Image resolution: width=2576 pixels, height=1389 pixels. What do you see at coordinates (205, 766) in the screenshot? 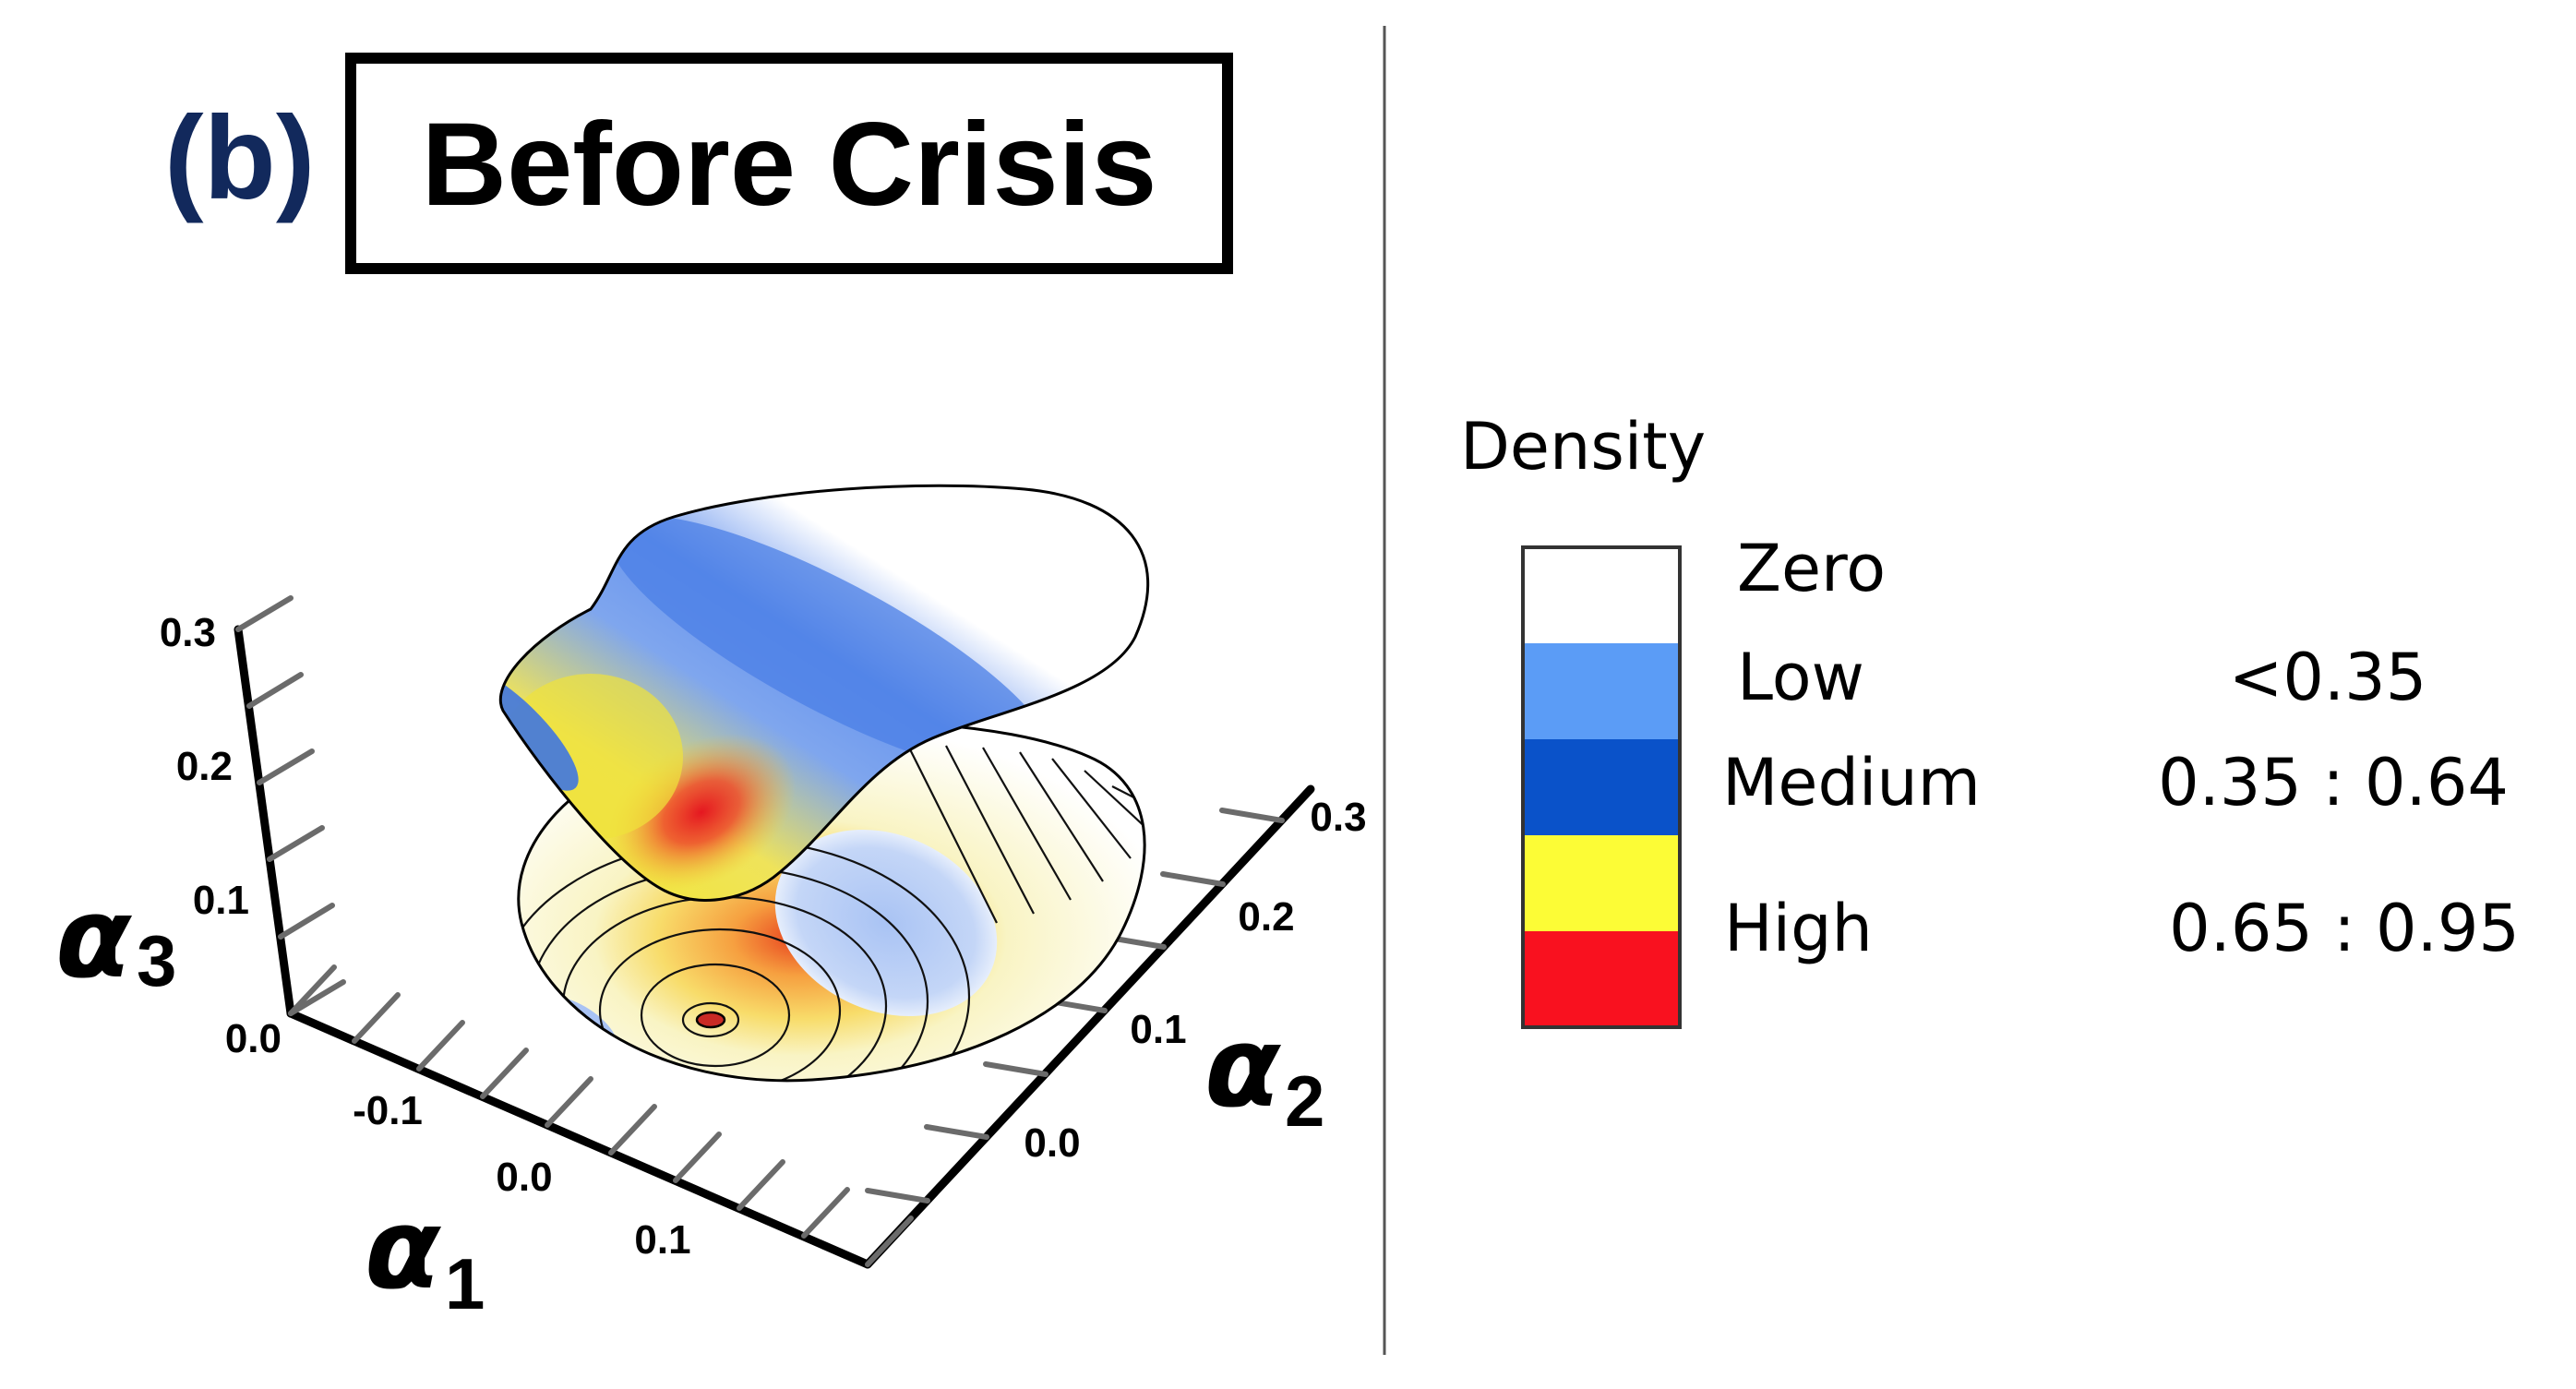
I see `z-tick-label: 0.2` at bounding box center [205, 766].